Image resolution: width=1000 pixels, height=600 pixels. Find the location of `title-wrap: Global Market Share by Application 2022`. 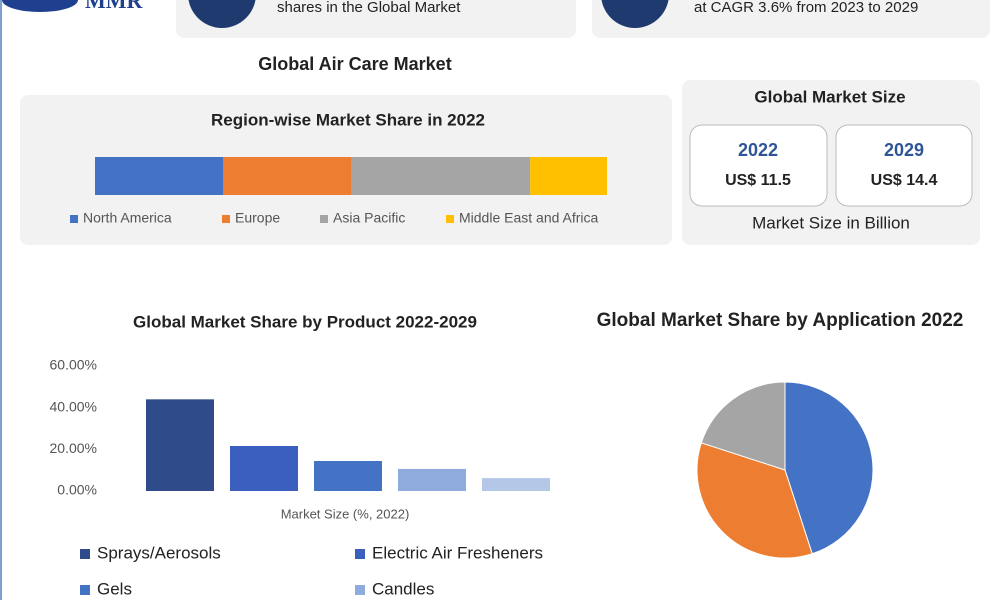

title-wrap: Global Market Share by Application 2022 is located at coordinates (780, 320).